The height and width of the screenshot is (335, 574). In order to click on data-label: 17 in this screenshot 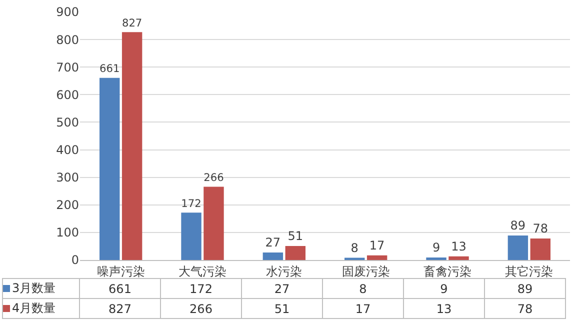, I will do `click(377, 245)`.